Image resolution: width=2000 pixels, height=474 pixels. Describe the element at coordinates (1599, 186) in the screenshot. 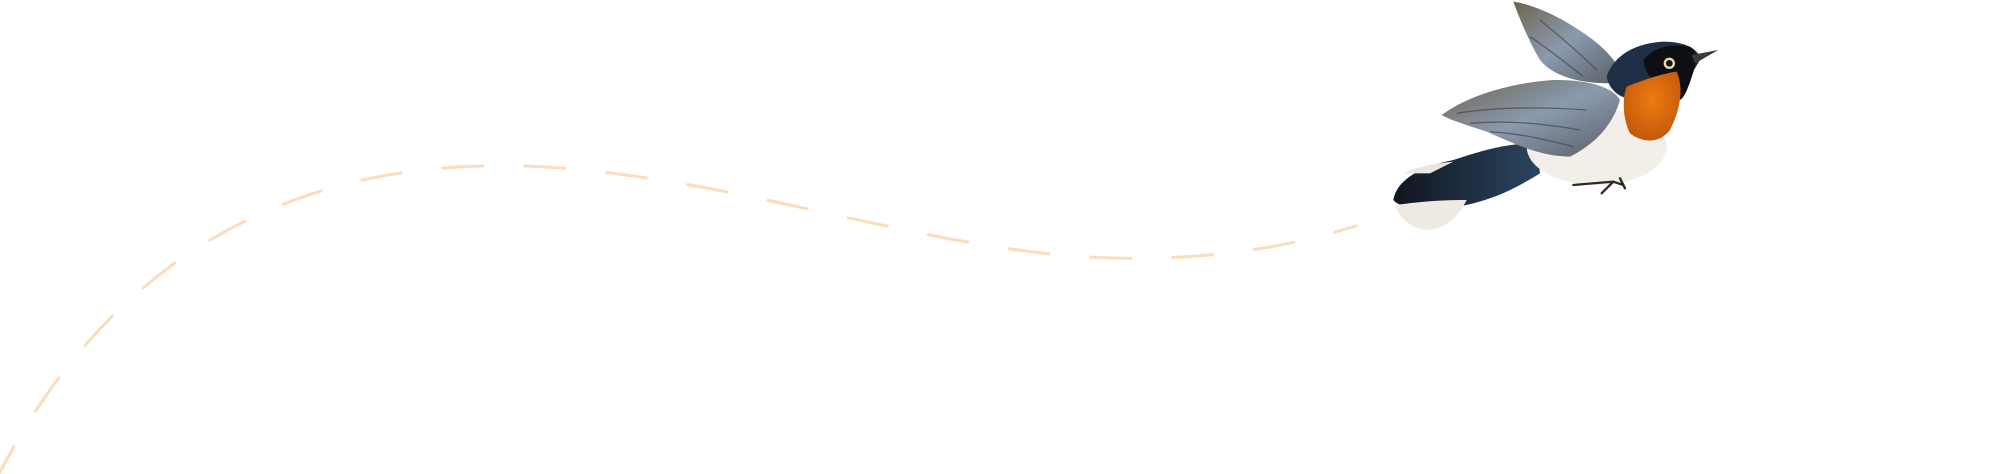

I see `bird-legs` at that location.